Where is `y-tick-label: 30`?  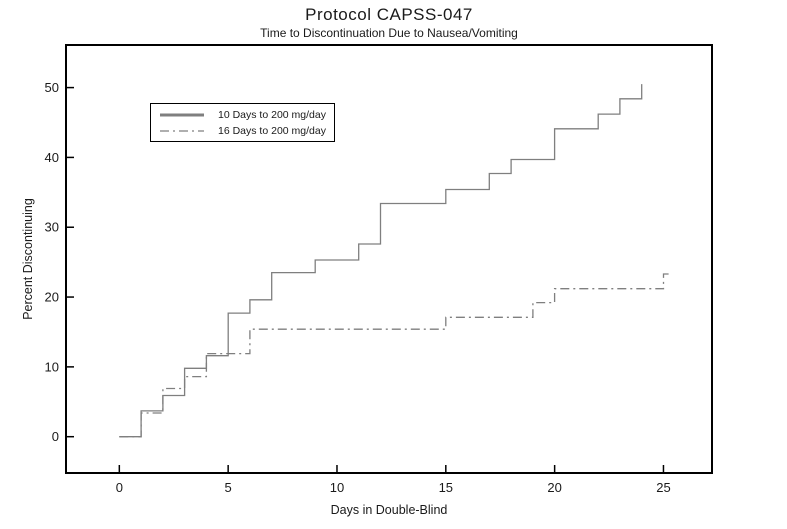 y-tick-label: 30 is located at coordinates (52, 227).